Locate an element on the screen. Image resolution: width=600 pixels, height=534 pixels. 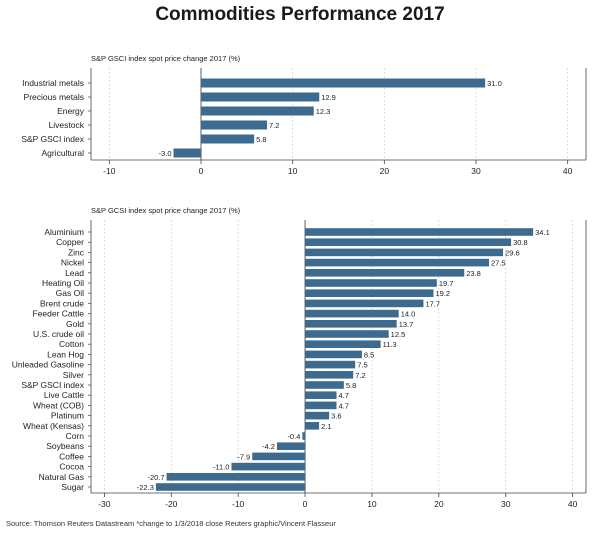
x-tick-label: 20 is located at coordinates (385, 171).